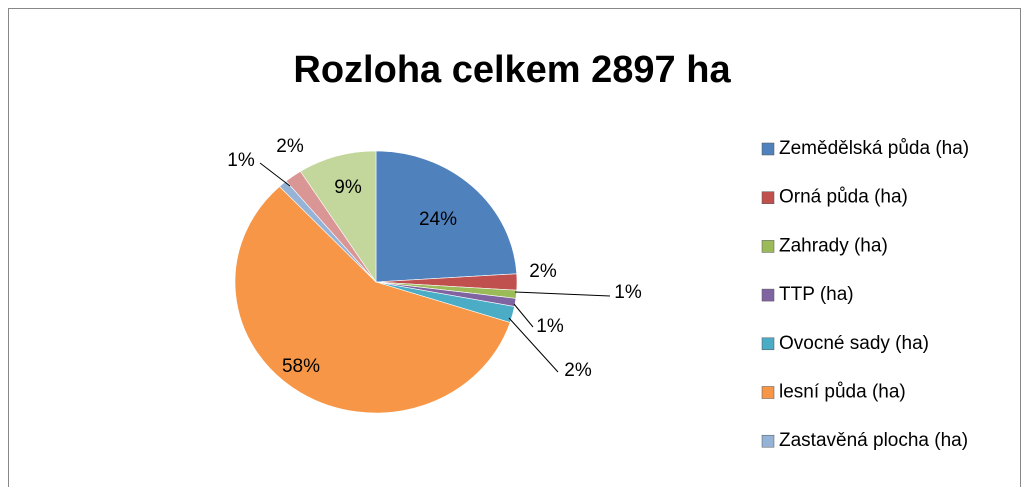 Image resolution: width=1029 pixels, height=487 pixels. I want to click on data-label: 58%, so click(301, 366).